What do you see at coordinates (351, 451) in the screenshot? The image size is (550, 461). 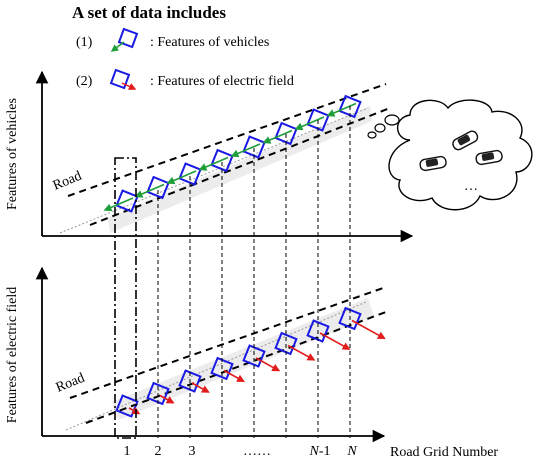 I see `x-tick-label: N` at bounding box center [351, 451].